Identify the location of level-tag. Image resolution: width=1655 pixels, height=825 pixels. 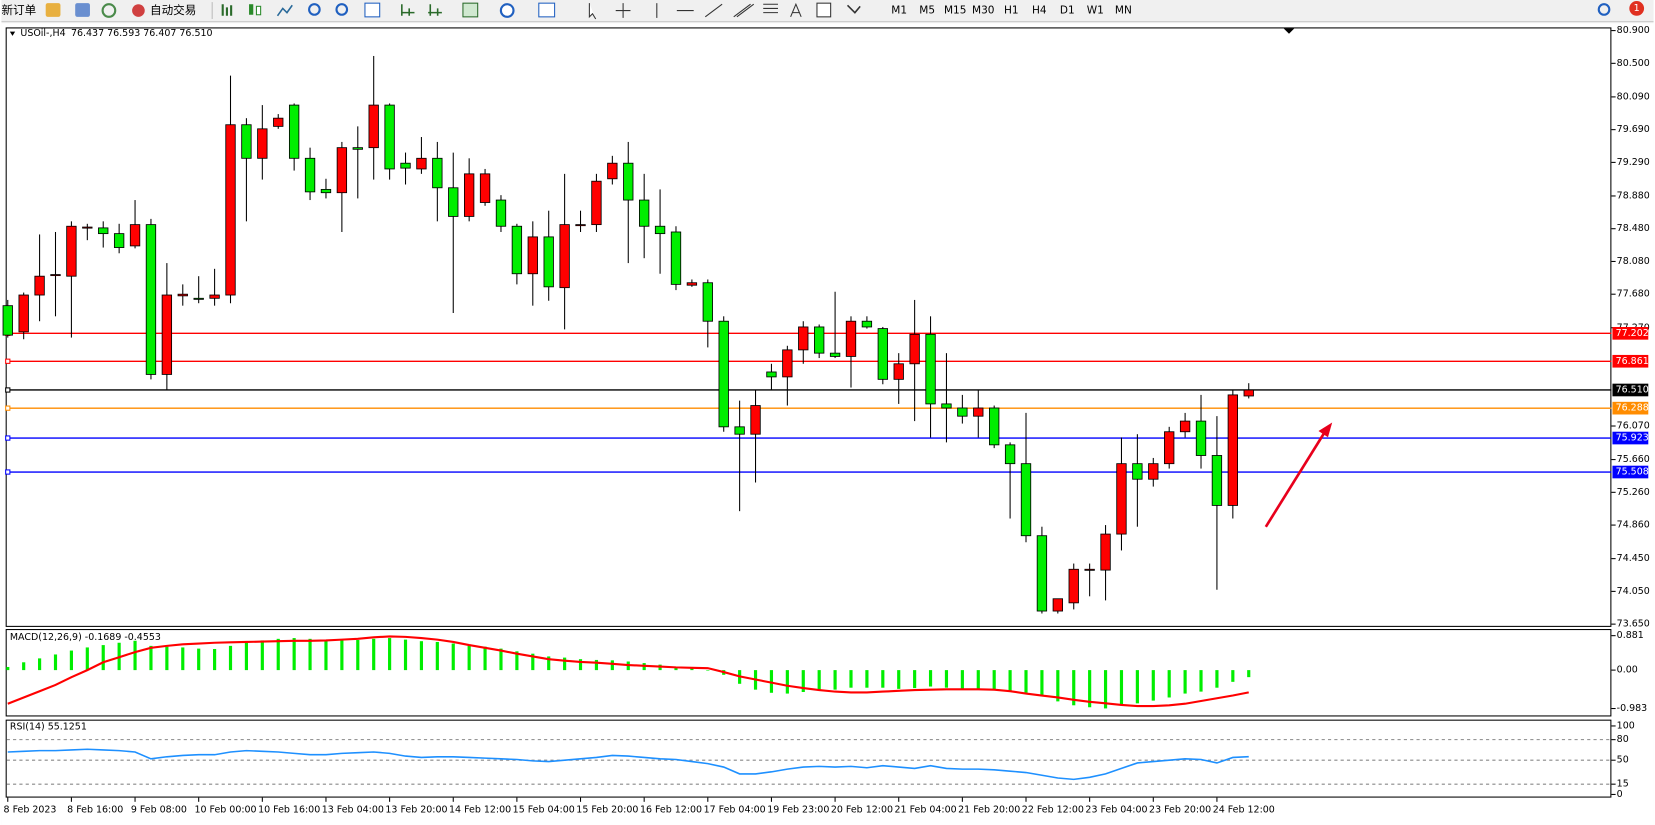
(1630, 438).